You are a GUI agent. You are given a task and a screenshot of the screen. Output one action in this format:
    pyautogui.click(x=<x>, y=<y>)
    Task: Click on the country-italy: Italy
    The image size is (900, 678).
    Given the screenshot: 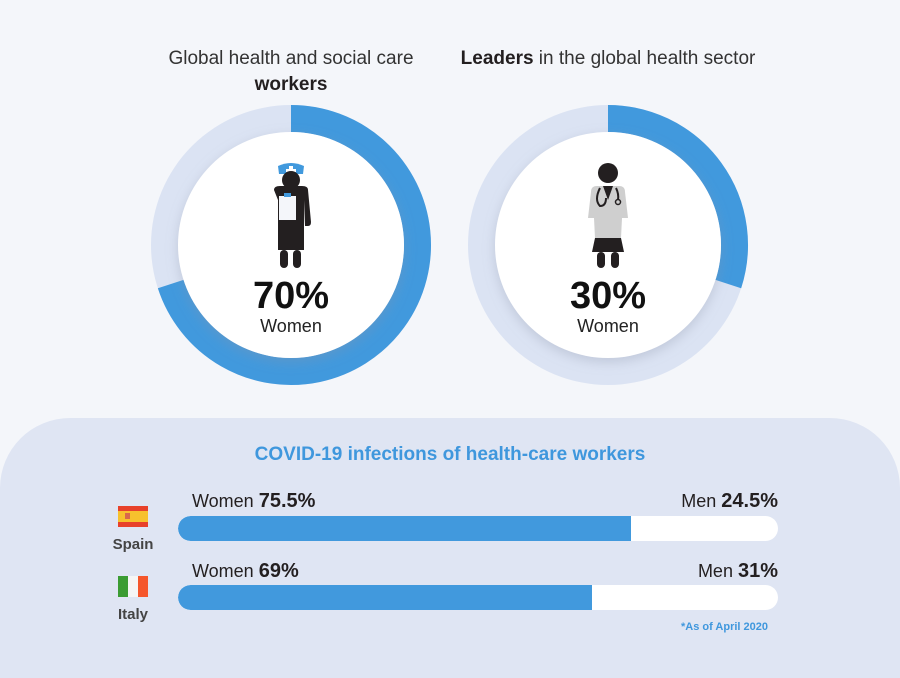 What is the action you would take?
    pyautogui.click(x=132, y=614)
    